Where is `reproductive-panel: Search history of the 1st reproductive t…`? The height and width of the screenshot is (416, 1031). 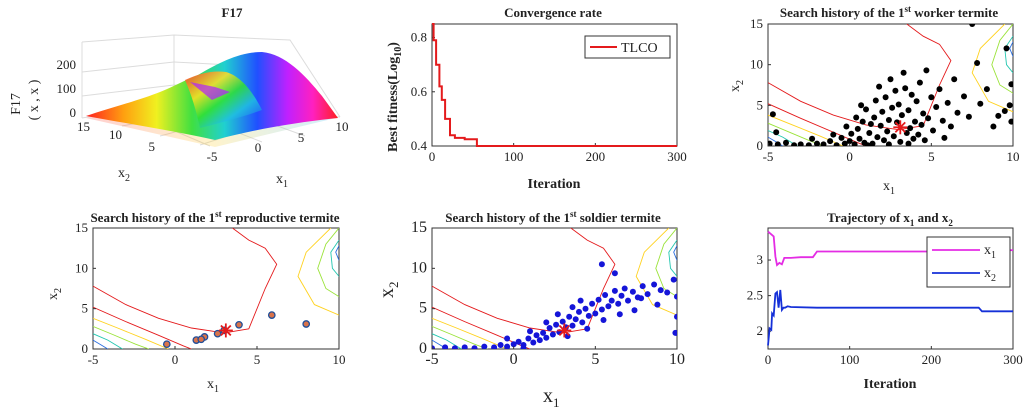
reproductive-panel: Search history of the 1st reproductive t… is located at coordinates (196, 302).